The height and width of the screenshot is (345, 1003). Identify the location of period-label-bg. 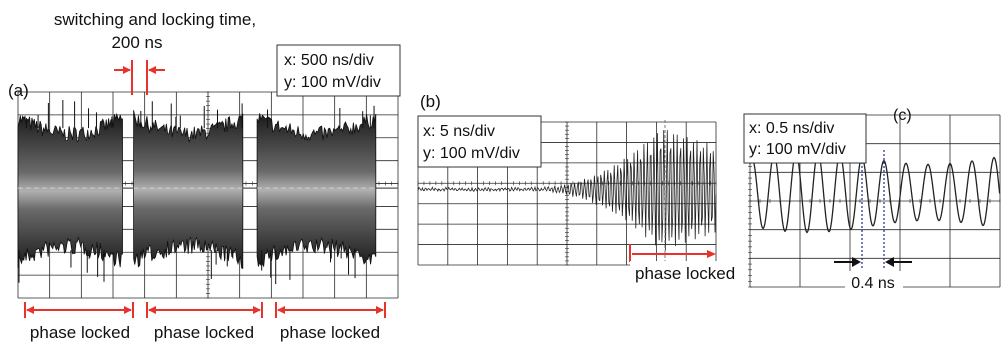
(874, 281).